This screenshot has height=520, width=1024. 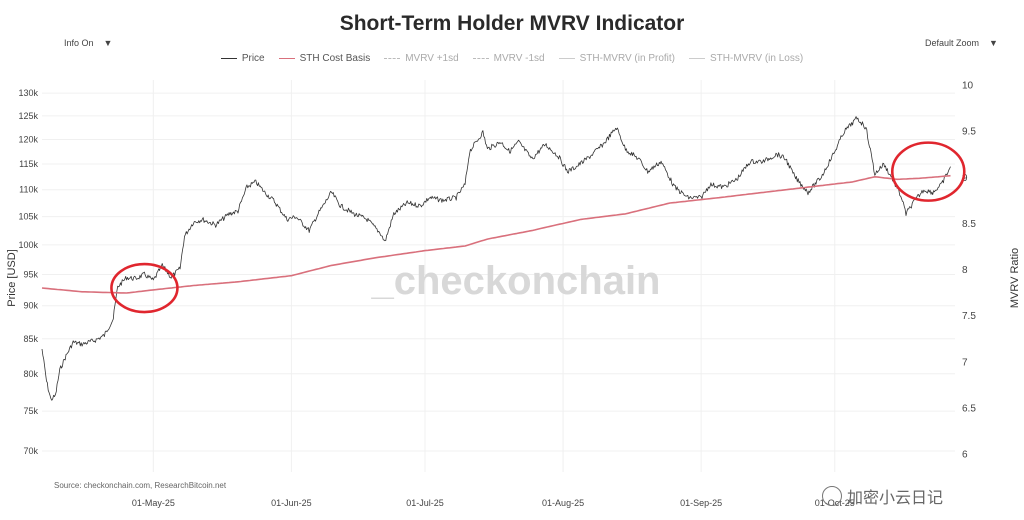 What do you see at coordinates (519, 58) in the screenshot?
I see `legend-label: MVRV -1sd` at bounding box center [519, 58].